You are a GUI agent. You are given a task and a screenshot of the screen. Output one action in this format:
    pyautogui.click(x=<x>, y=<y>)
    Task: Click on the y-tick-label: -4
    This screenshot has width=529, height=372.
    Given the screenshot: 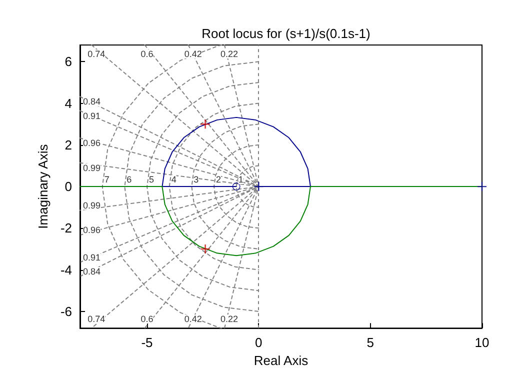 What is the action you would take?
    pyautogui.click(x=66, y=270)
    